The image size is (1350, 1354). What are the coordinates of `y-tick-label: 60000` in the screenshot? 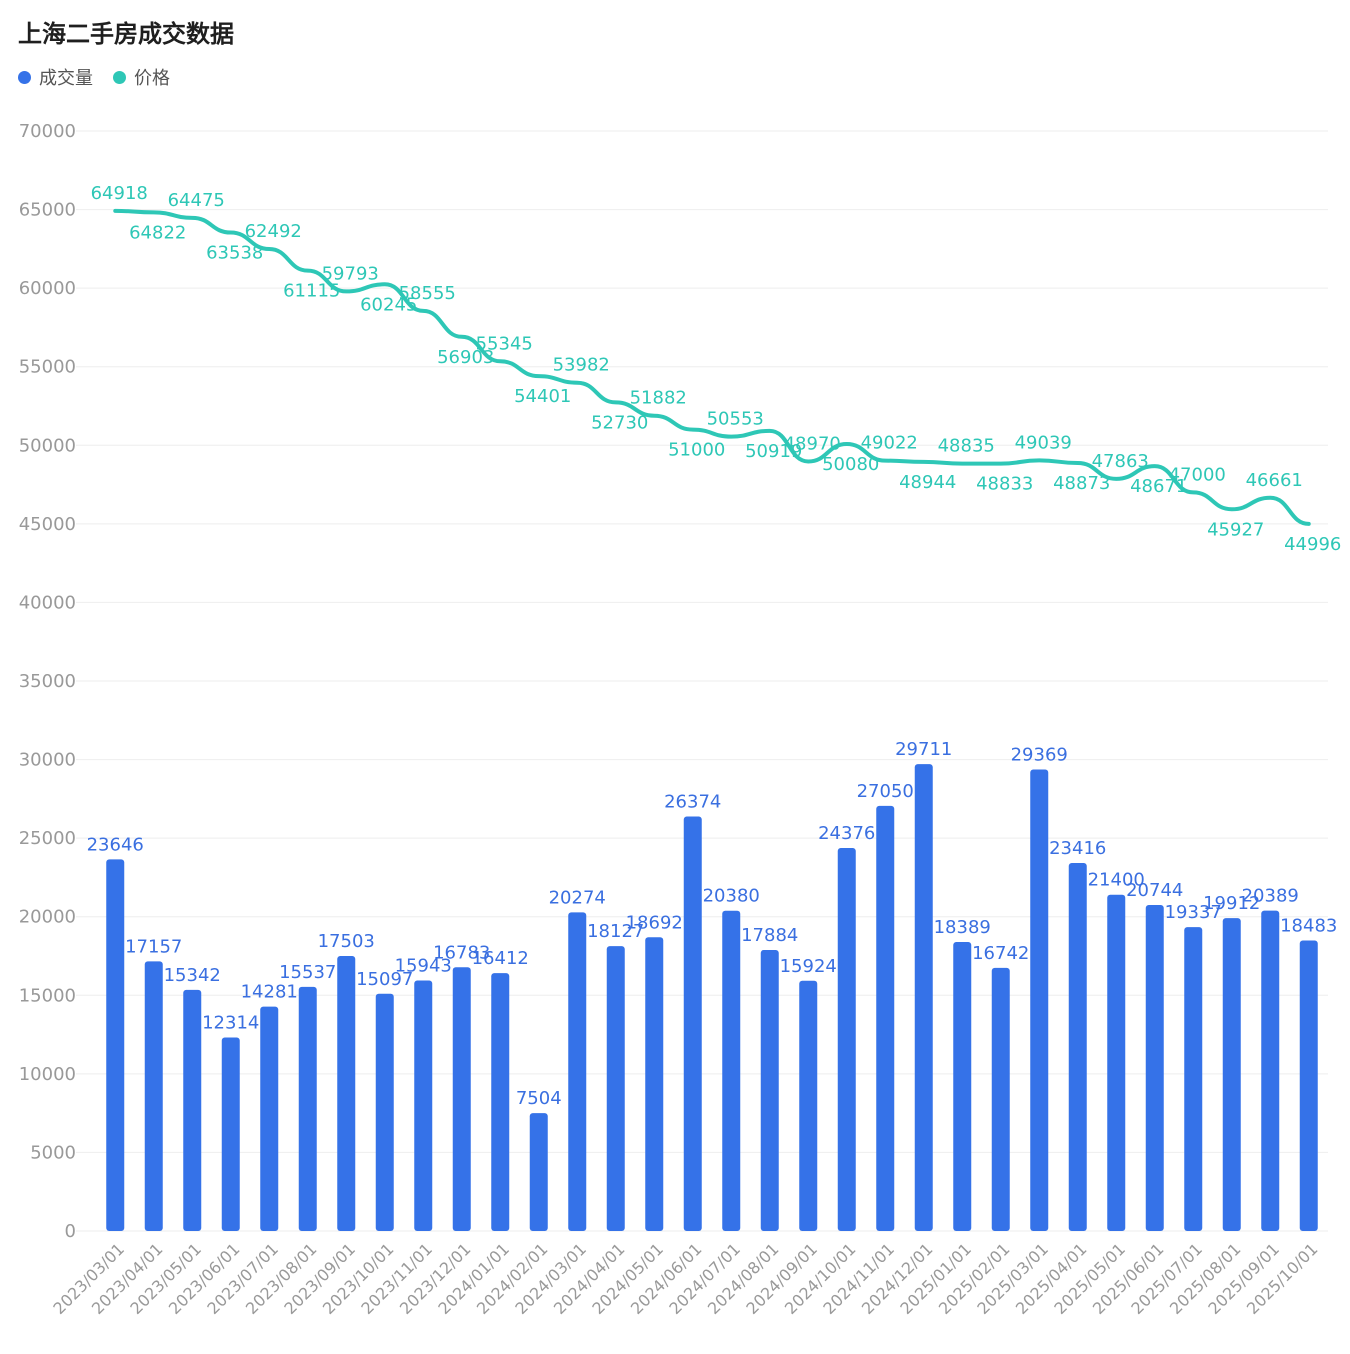 It's located at (47, 288).